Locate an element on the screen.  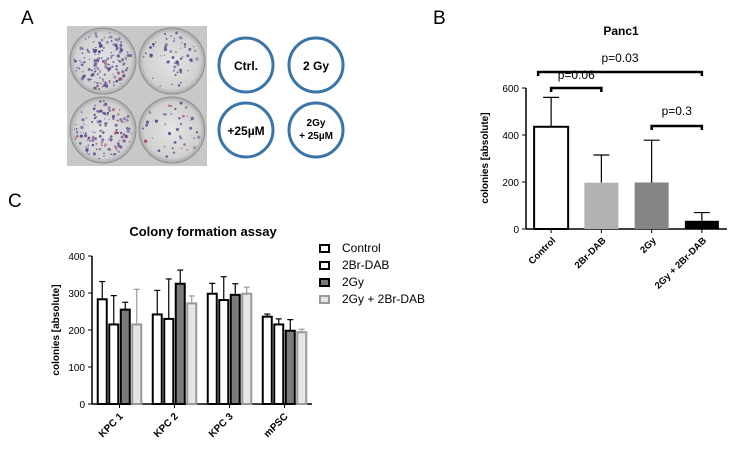
condition-ring-2gy is located at coordinates (316, 65).